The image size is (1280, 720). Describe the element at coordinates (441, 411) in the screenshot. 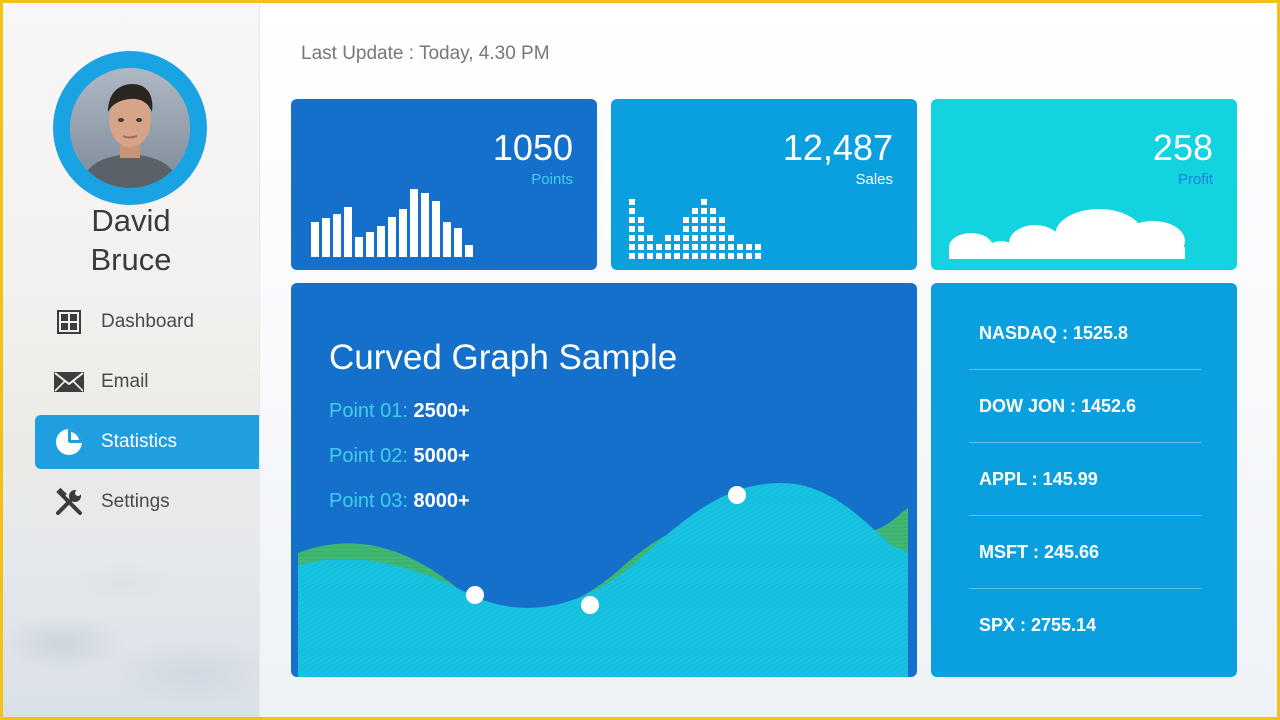

I see `graph-point-1-value: 2500+` at that location.